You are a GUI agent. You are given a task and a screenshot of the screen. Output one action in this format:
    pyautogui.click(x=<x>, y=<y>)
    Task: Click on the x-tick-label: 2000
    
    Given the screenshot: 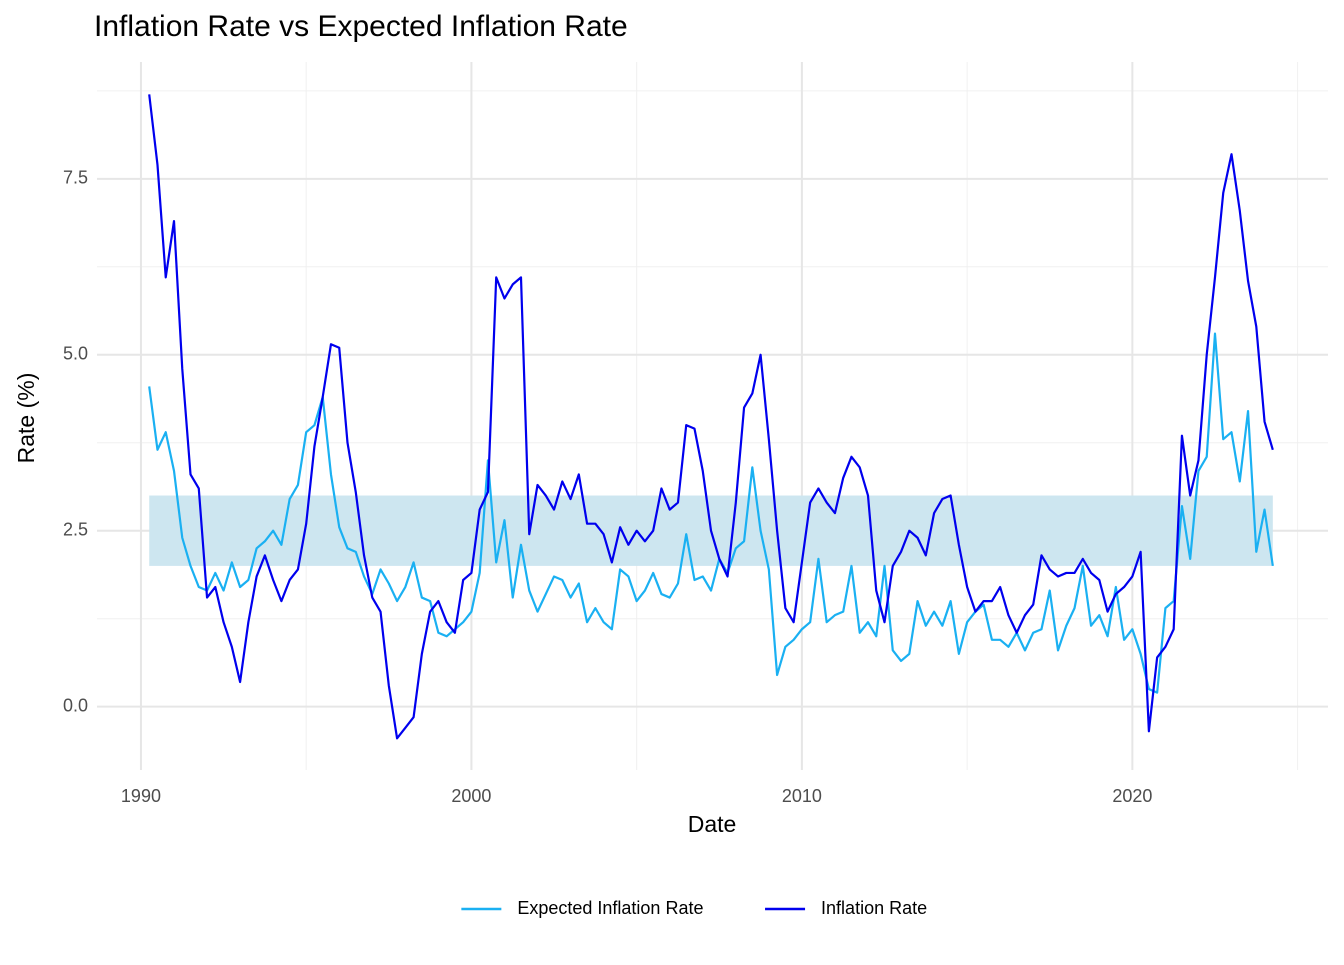 What is the action you would take?
    pyautogui.click(x=471, y=796)
    